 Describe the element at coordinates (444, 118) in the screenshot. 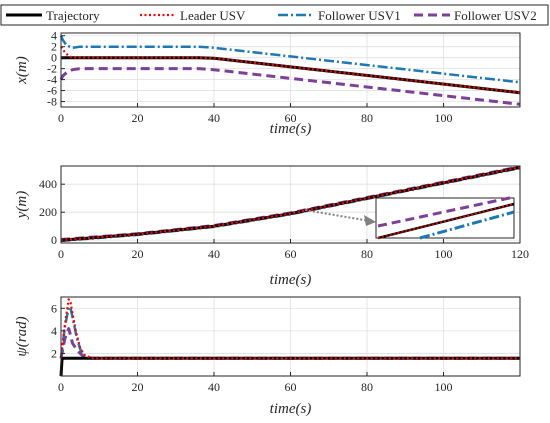

I see `x-xtick-label: 100` at that location.